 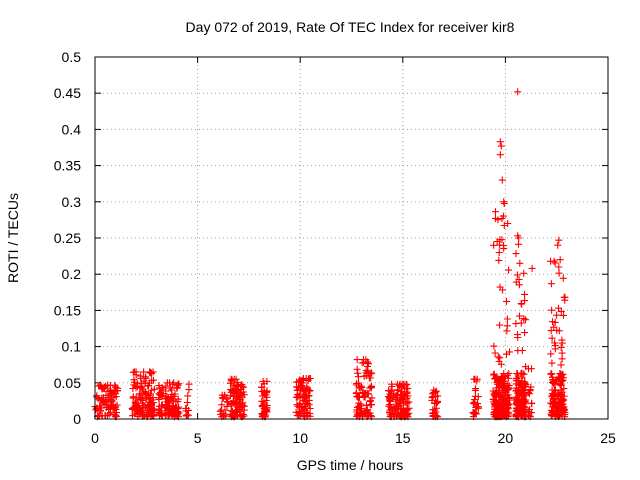 I want to click on y-tick-label: 0.5, so click(x=72, y=57).